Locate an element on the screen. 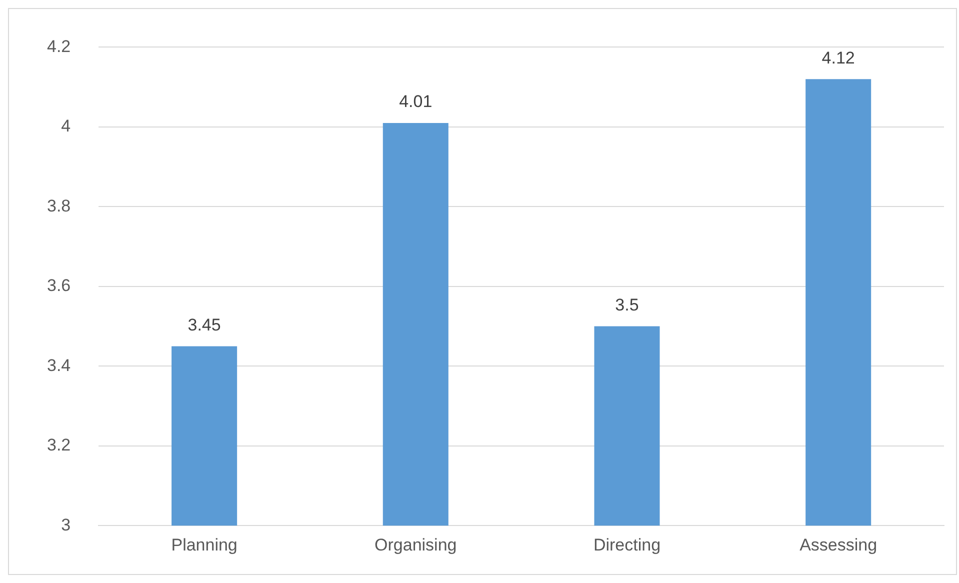 The image size is (959, 583). x-tick-label: Assessing is located at coordinates (839, 544).